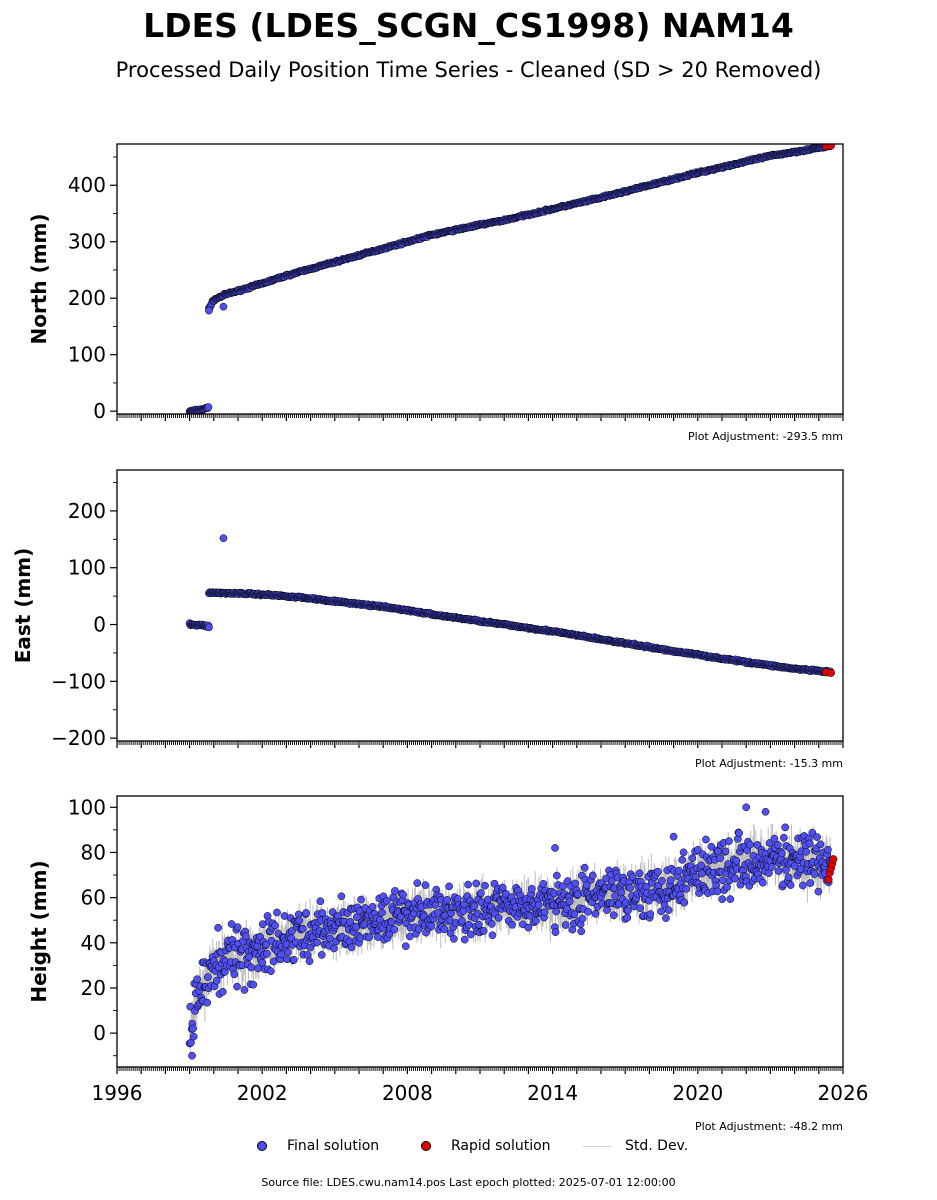 The width and height of the screenshot is (937, 1200). I want to click on x-tick-label: 1996, so click(117, 1093).